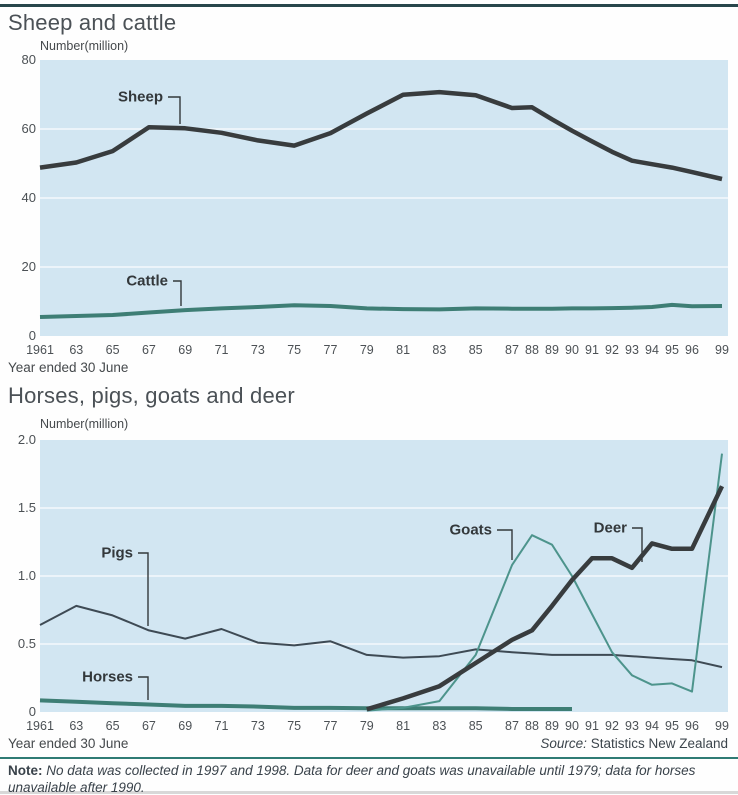  Describe the element at coordinates (505, 544) in the screenshot. I see `goats-callout-line` at that location.